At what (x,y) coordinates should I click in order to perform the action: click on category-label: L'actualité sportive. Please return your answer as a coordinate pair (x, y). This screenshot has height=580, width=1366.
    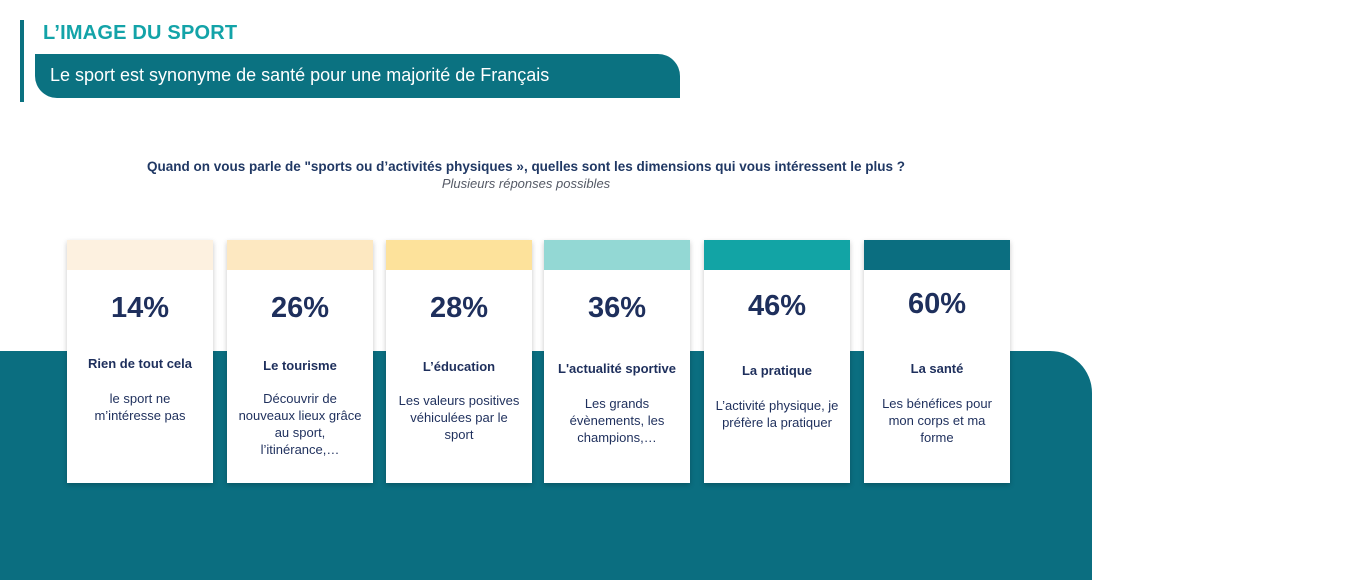
    Looking at the image, I should click on (617, 368).